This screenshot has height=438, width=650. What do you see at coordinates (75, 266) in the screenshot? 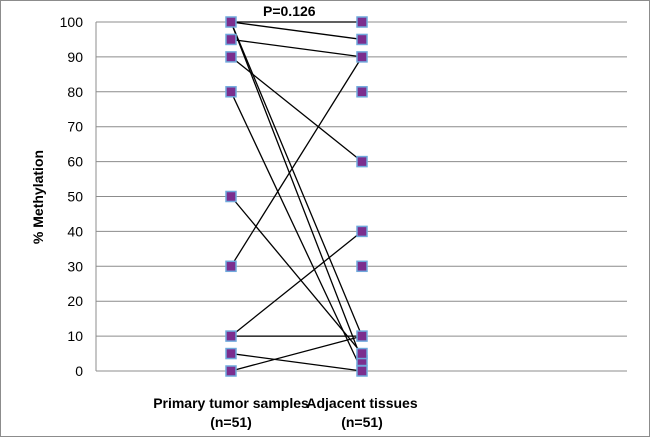
I see `y-tick-label-30: 30` at bounding box center [75, 266].